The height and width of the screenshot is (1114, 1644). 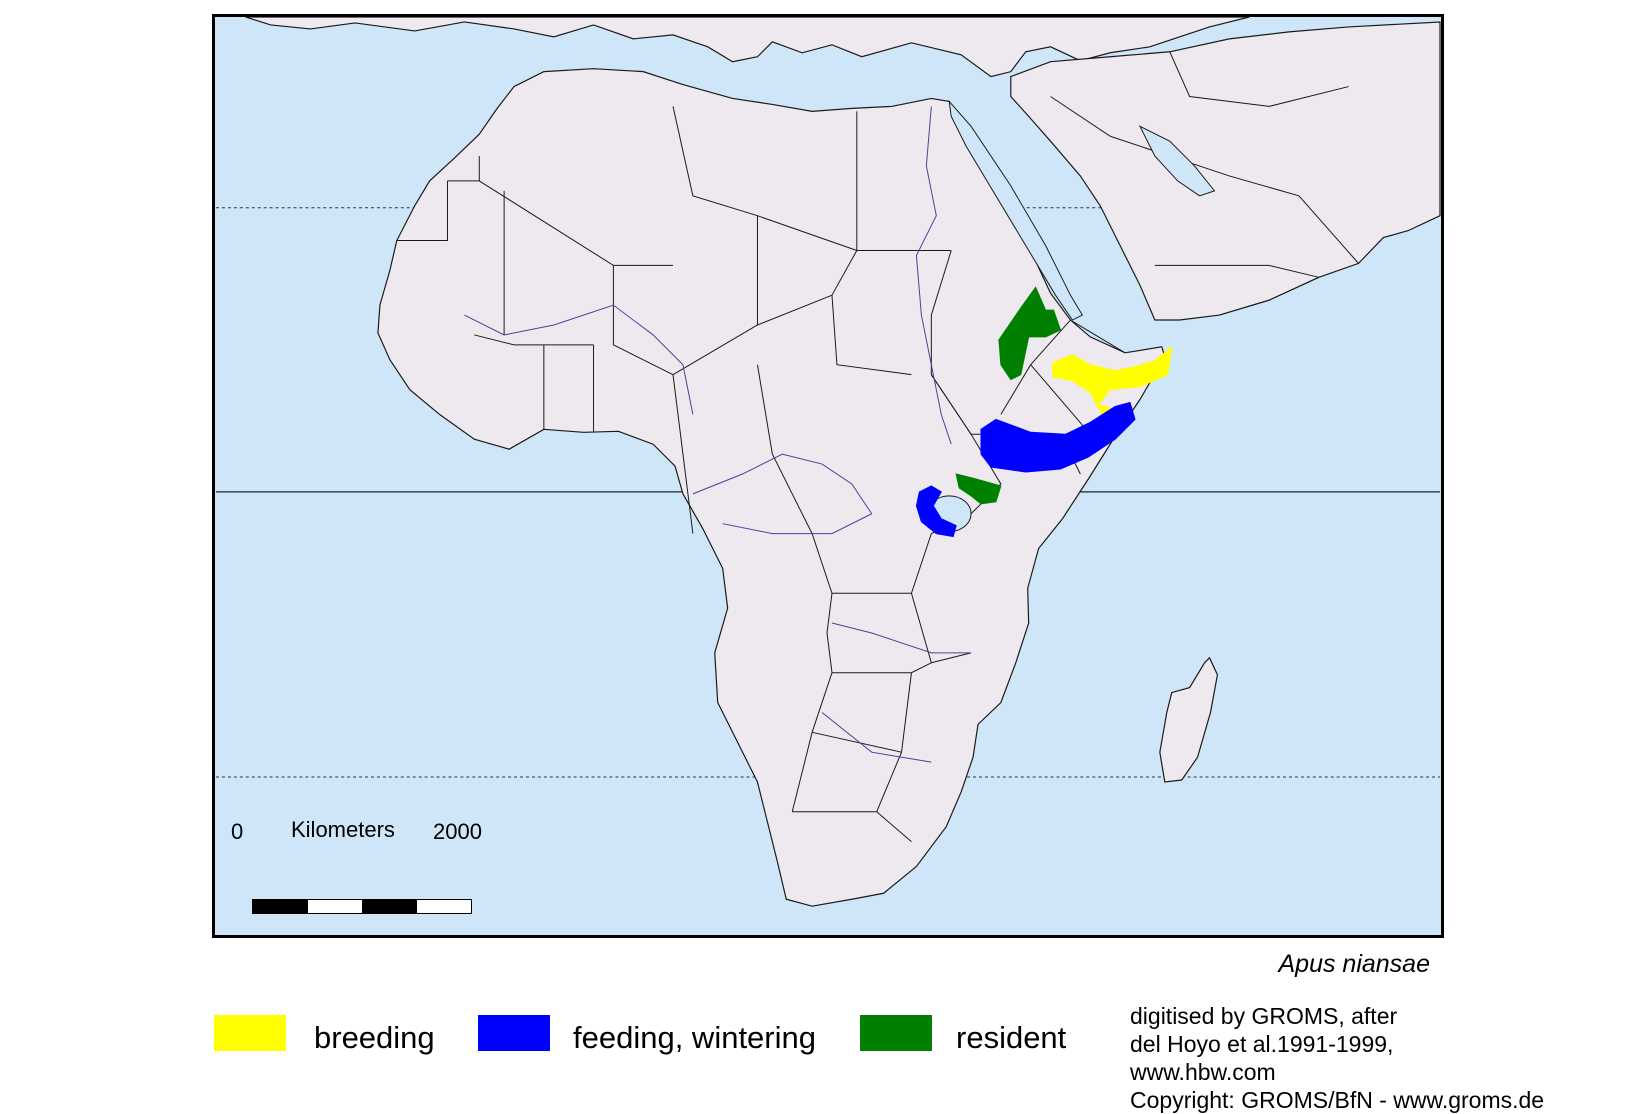 What do you see at coordinates (1225, 171) in the screenshot?
I see `arabia-landmass` at bounding box center [1225, 171].